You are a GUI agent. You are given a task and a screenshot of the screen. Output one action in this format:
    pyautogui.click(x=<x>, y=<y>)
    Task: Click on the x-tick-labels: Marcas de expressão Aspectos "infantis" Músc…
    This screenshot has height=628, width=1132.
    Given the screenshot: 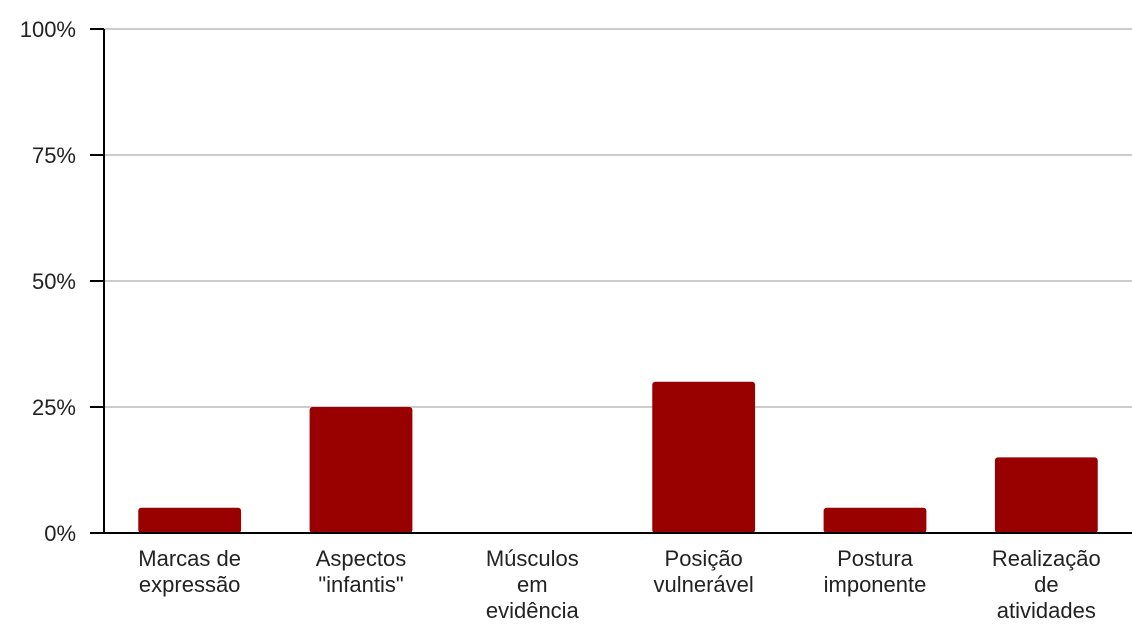 What is the action you would take?
    pyautogui.click(x=619, y=584)
    